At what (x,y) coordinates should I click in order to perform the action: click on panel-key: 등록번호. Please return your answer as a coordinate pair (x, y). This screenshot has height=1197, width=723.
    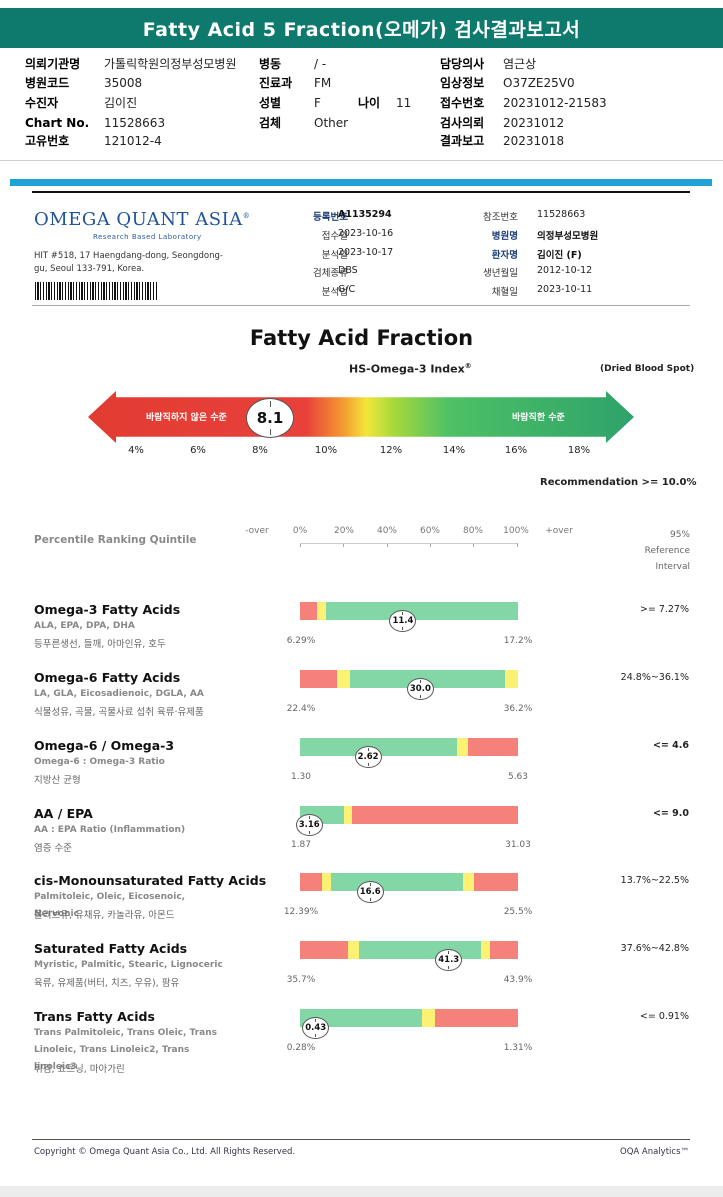
    Looking at the image, I should click on (330, 217).